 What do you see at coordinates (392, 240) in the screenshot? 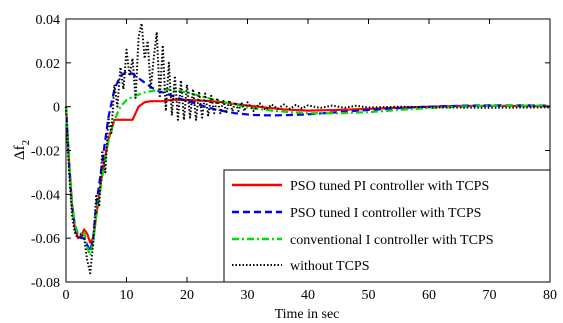
I see `legend-label-conventional: conventional I controller with TCPS` at bounding box center [392, 240].